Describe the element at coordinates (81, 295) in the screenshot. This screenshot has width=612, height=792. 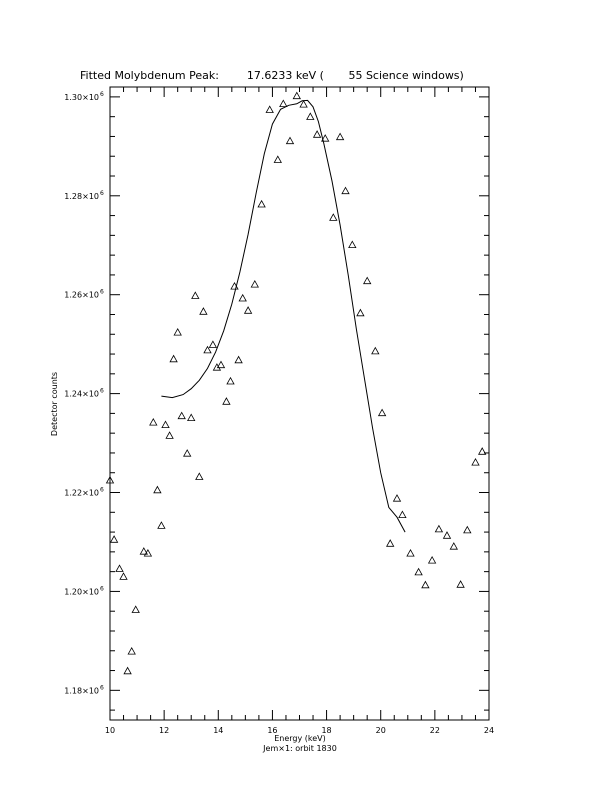
I see `y-tick-label: 1.26×10` at that location.